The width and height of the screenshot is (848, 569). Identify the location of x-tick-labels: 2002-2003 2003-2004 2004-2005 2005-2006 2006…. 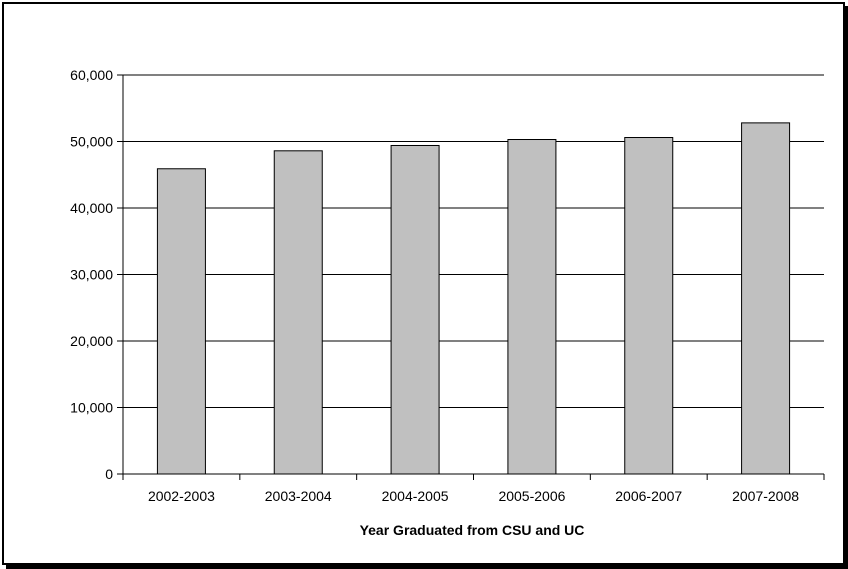
(473, 496).